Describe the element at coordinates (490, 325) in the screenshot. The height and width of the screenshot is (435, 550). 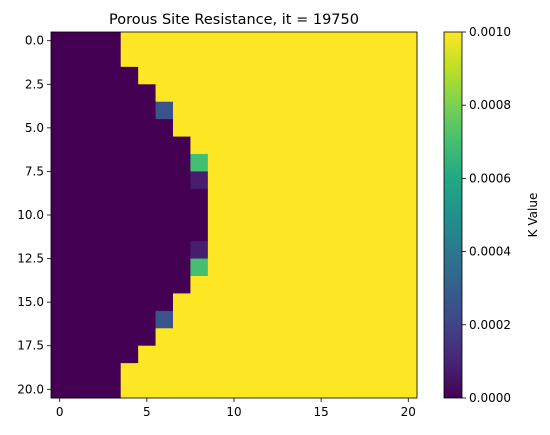
I see `colorbar-tick-label: 0.0002` at that location.